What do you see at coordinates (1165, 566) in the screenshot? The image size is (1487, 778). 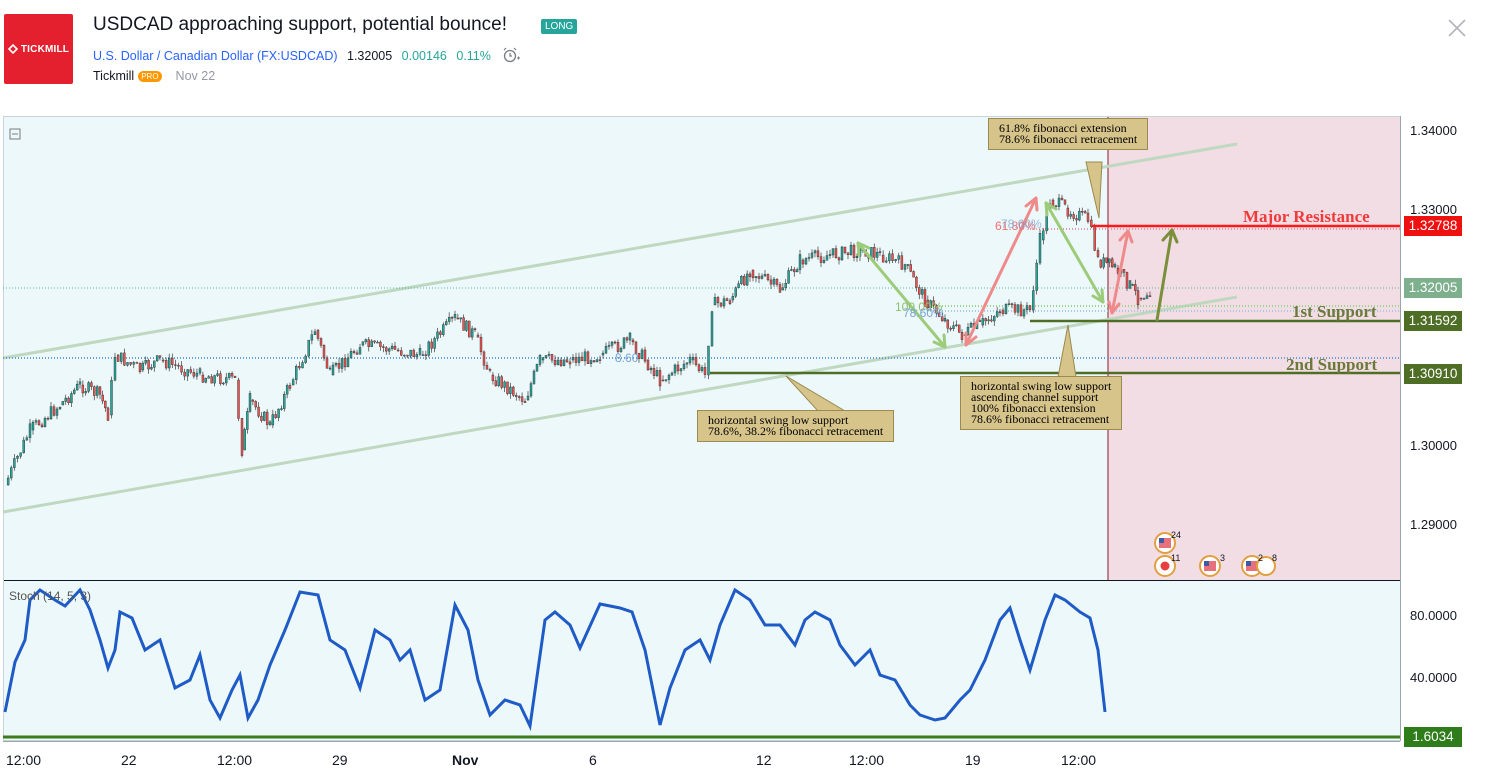 I see `ca-flag-leaf` at bounding box center [1165, 566].